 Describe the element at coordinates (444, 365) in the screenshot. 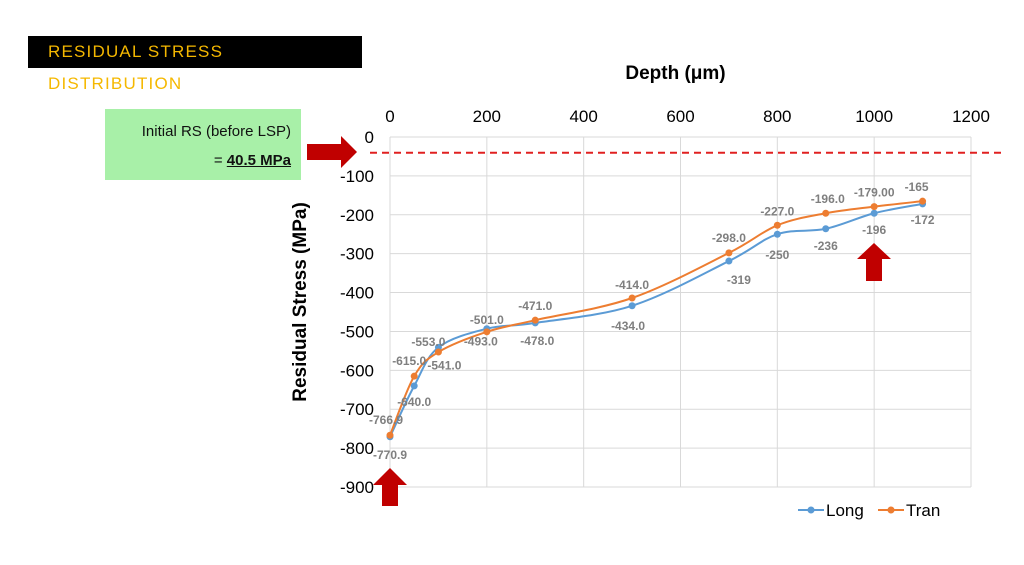

I see `long-data-label: -541.0` at that location.